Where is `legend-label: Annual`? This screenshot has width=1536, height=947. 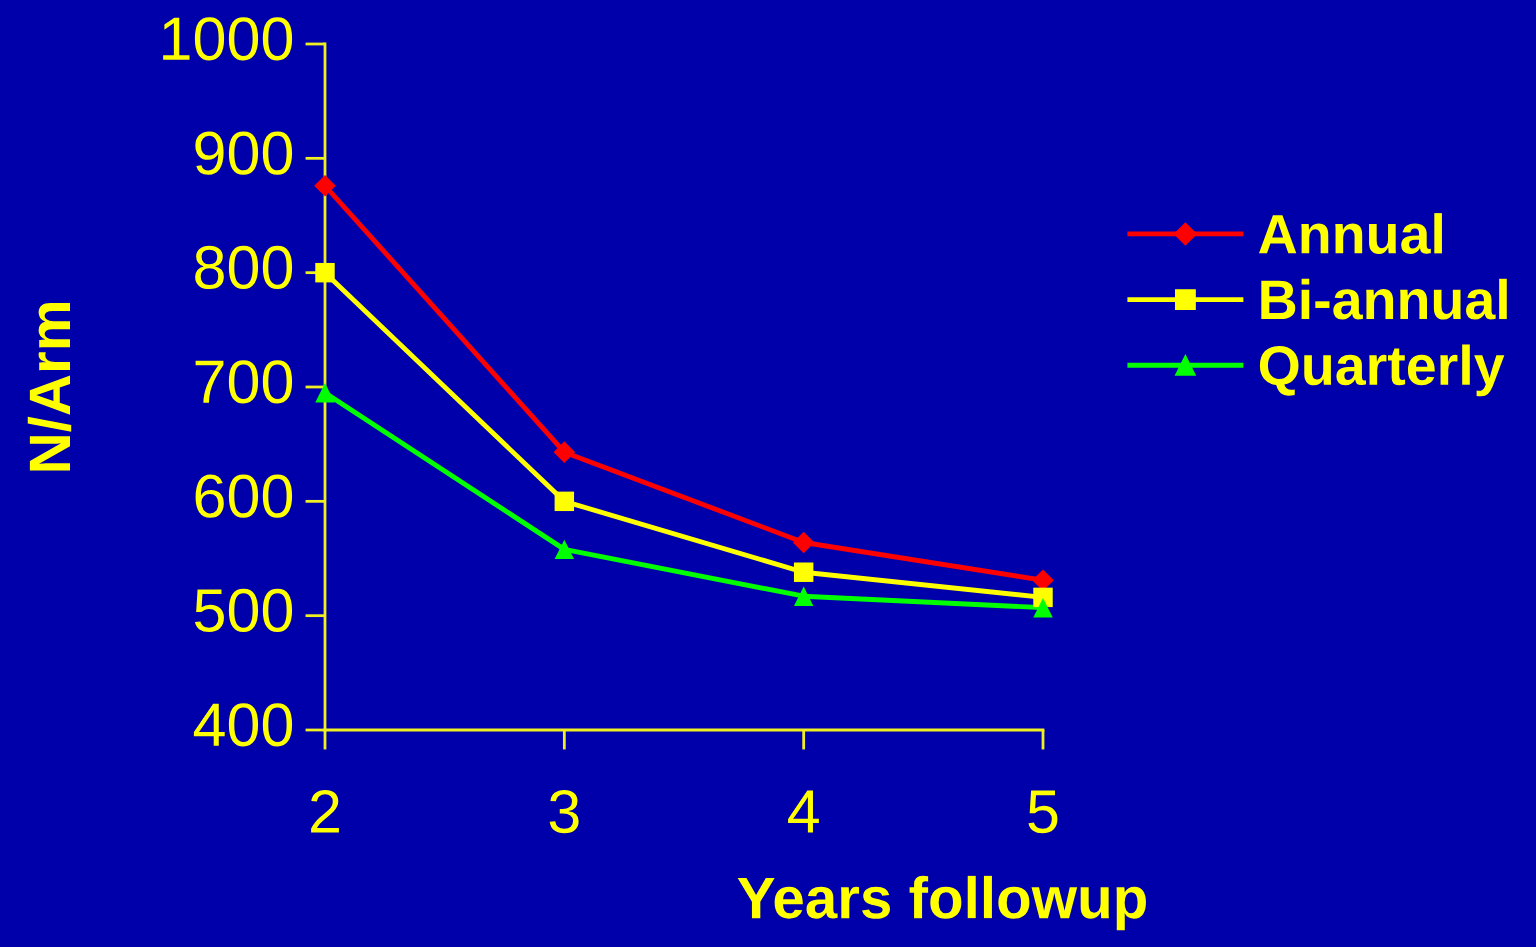 legend-label: Annual is located at coordinates (1350, 233).